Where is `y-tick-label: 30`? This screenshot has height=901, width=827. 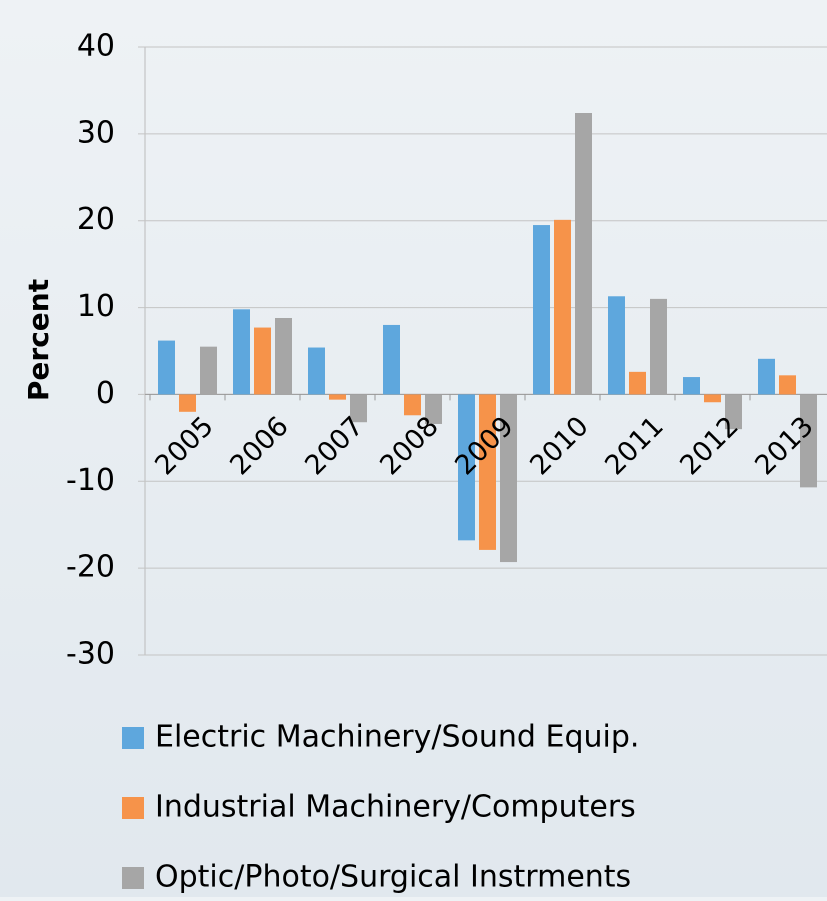 y-tick-label: 30 is located at coordinates (96, 132).